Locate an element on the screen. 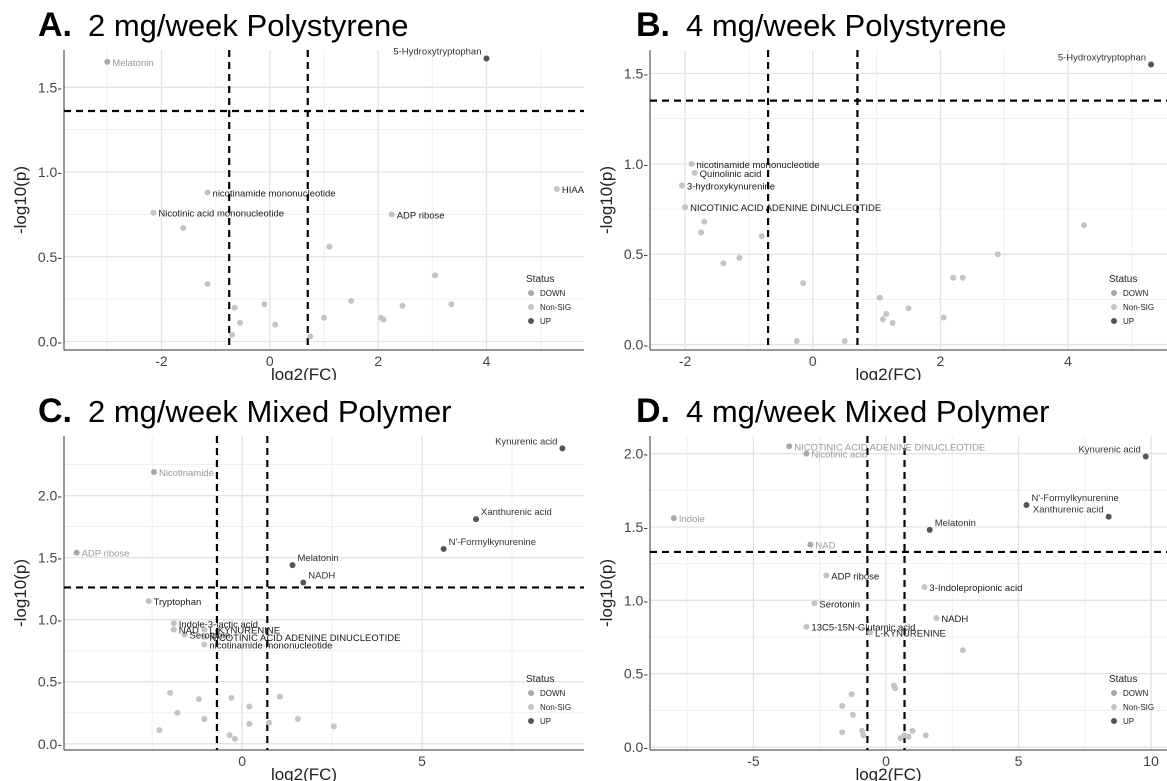 The width and height of the screenshot is (1167, 781). point-label: Nicotinic acid is located at coordinates (839, 455).